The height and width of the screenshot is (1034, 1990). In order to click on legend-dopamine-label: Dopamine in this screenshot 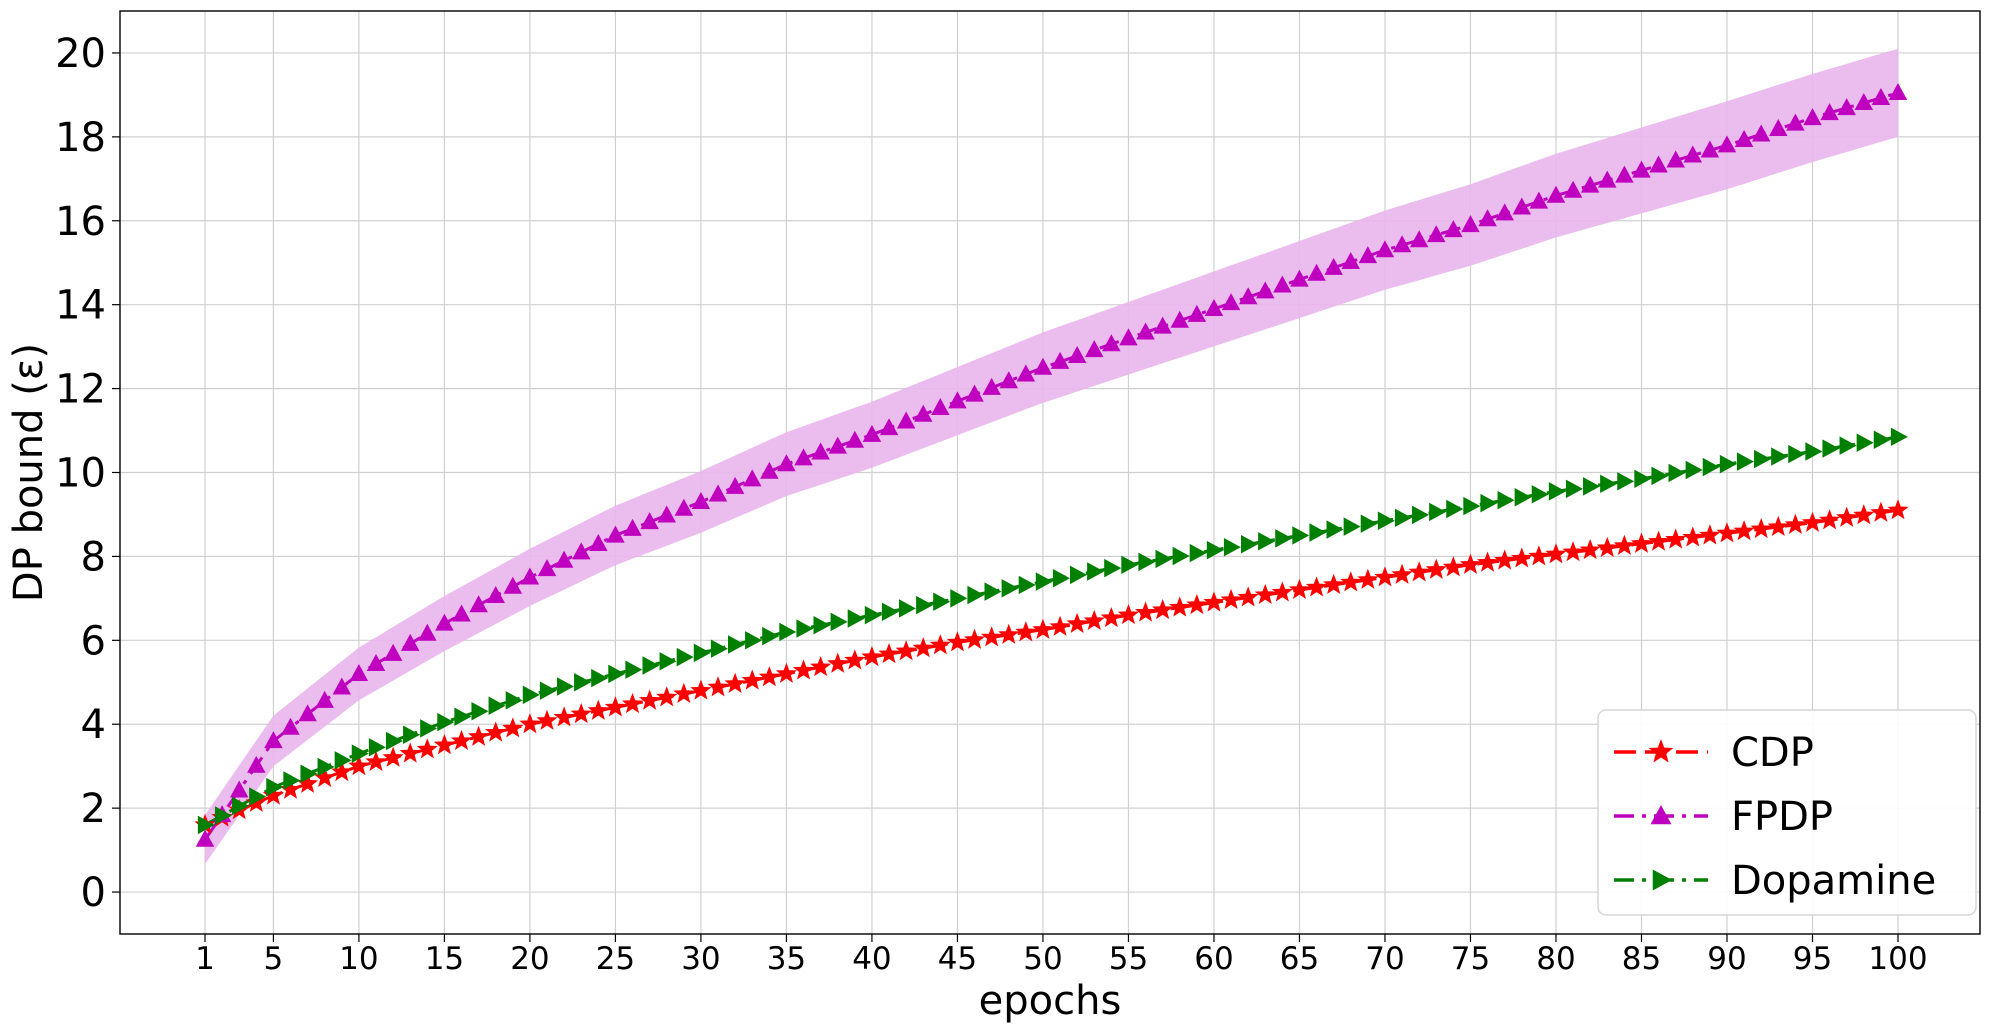, I will do `click(1833, 881)`.